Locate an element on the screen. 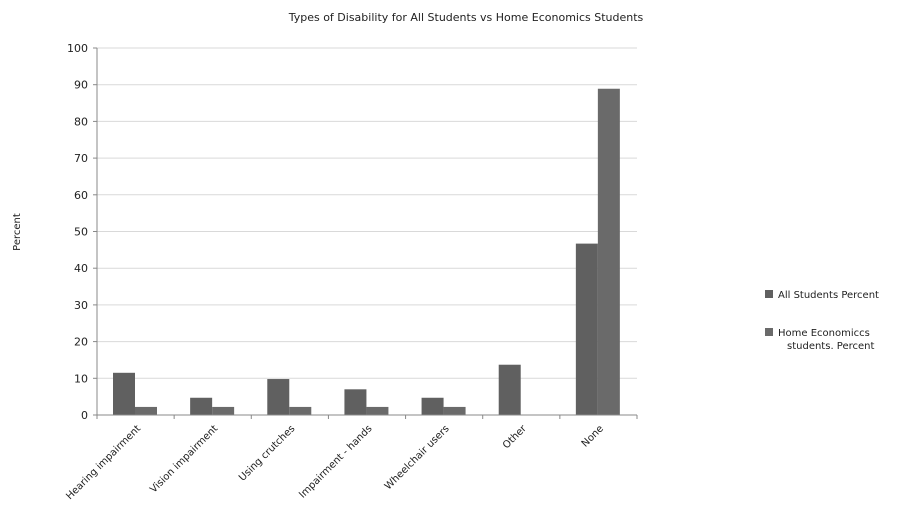 This screenshot has height=529, width=909. y-axis-ticks: 0 10 20 30 40 50 60 70 80 90 100 is located at coordinates (82, 232).